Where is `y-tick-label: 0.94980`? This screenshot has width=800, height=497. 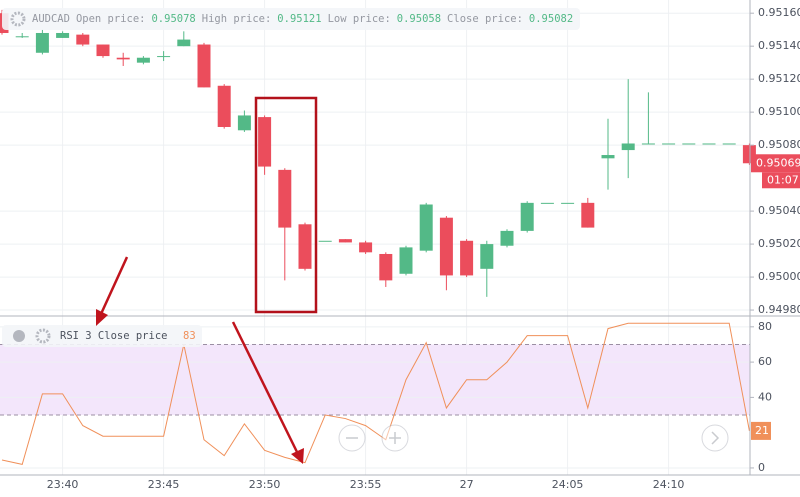
y-tick-label: 0.94980 is located at coordinates (779, 309).